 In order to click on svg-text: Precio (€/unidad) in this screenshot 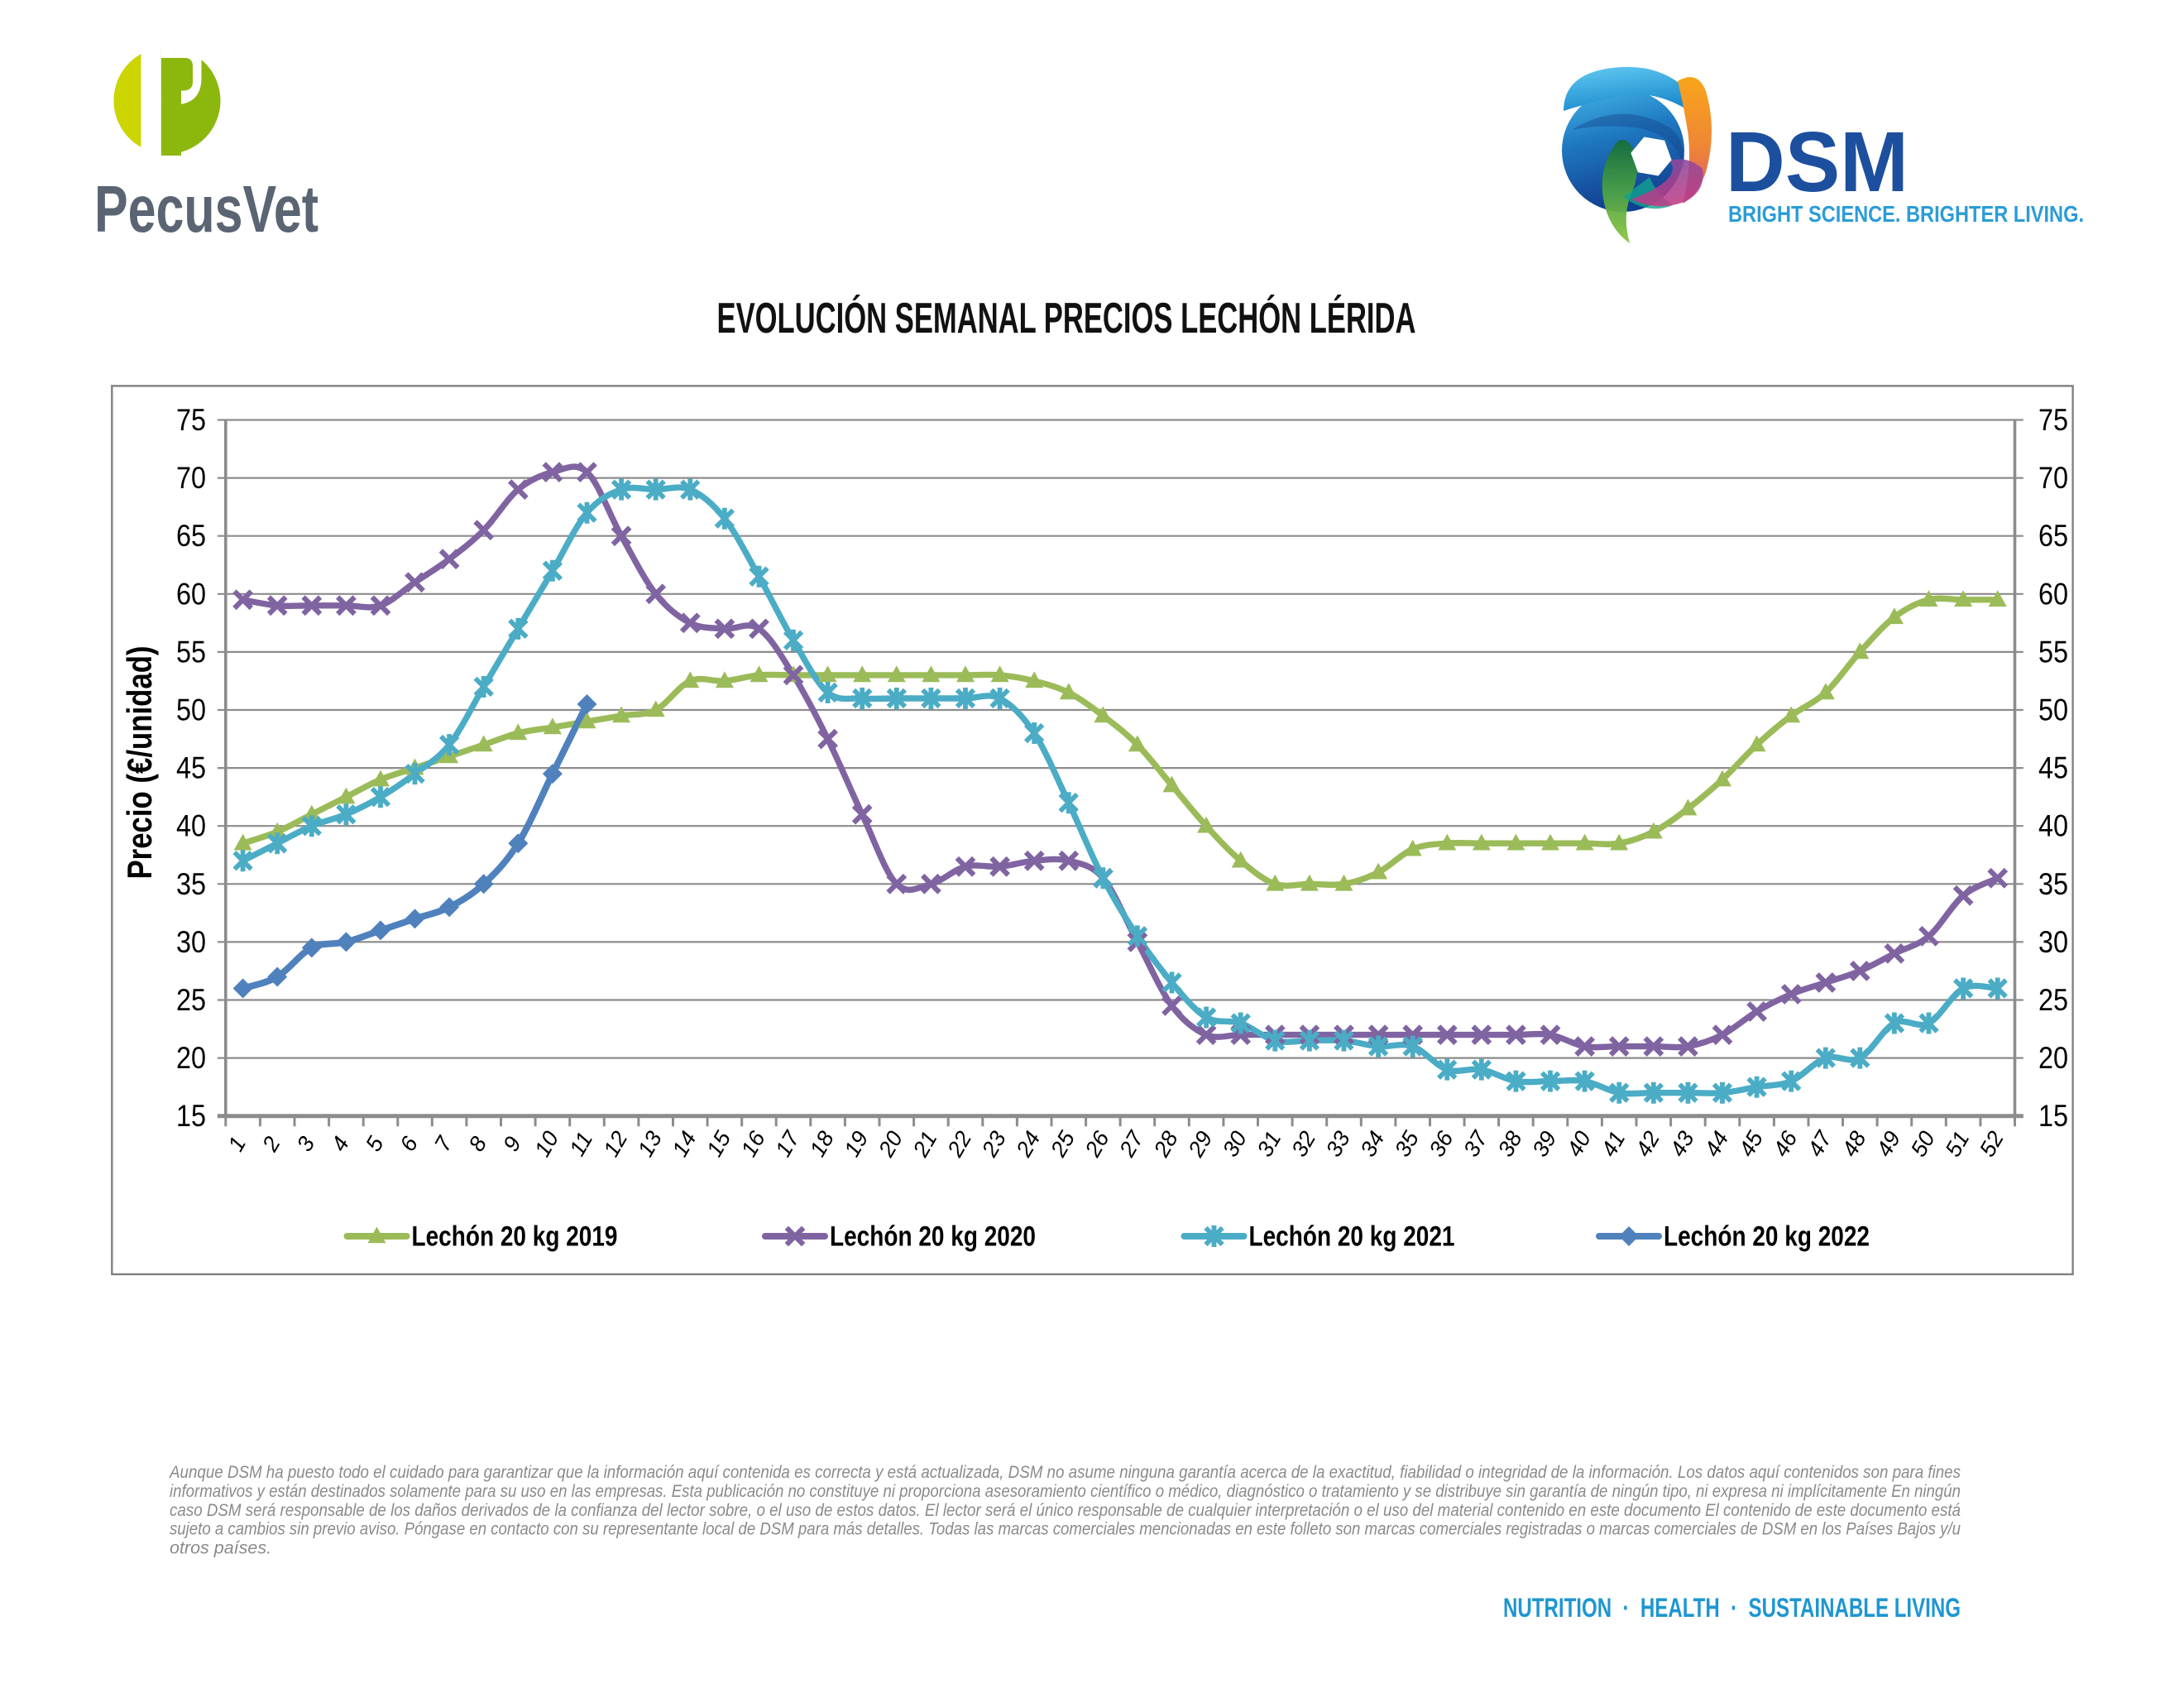, I will do `click(139, 763)`.